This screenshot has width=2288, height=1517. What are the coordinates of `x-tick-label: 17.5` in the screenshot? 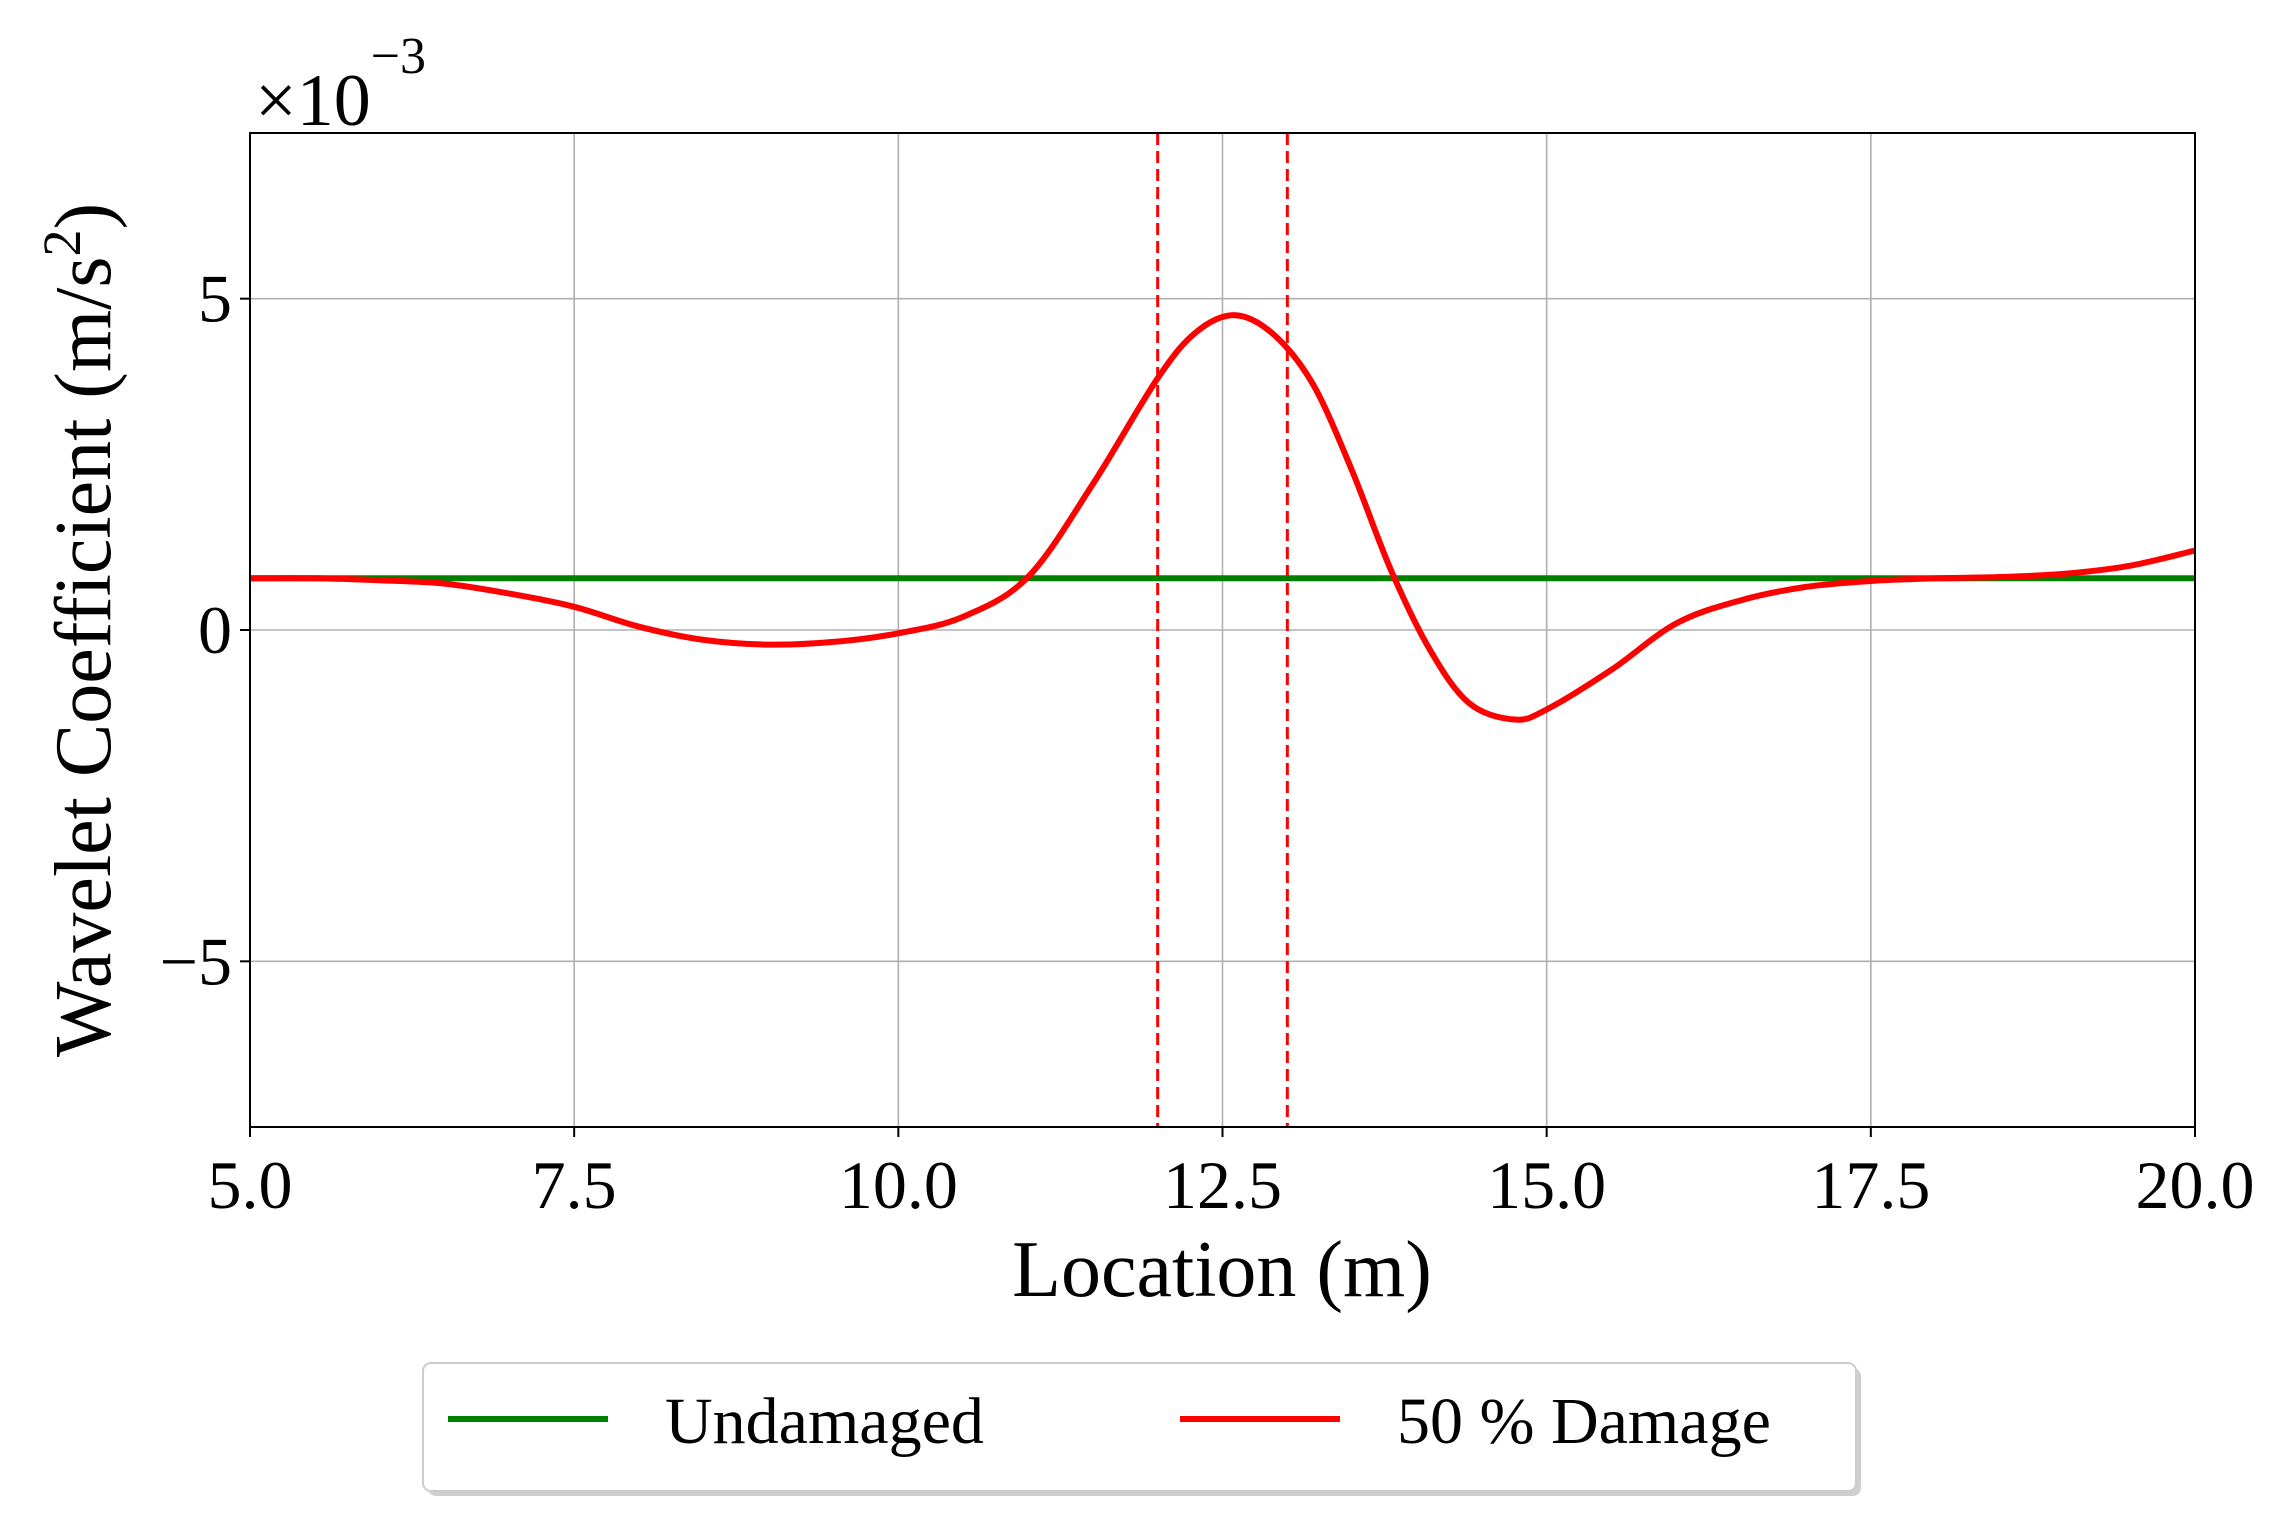 It's located at (1870, 1185).